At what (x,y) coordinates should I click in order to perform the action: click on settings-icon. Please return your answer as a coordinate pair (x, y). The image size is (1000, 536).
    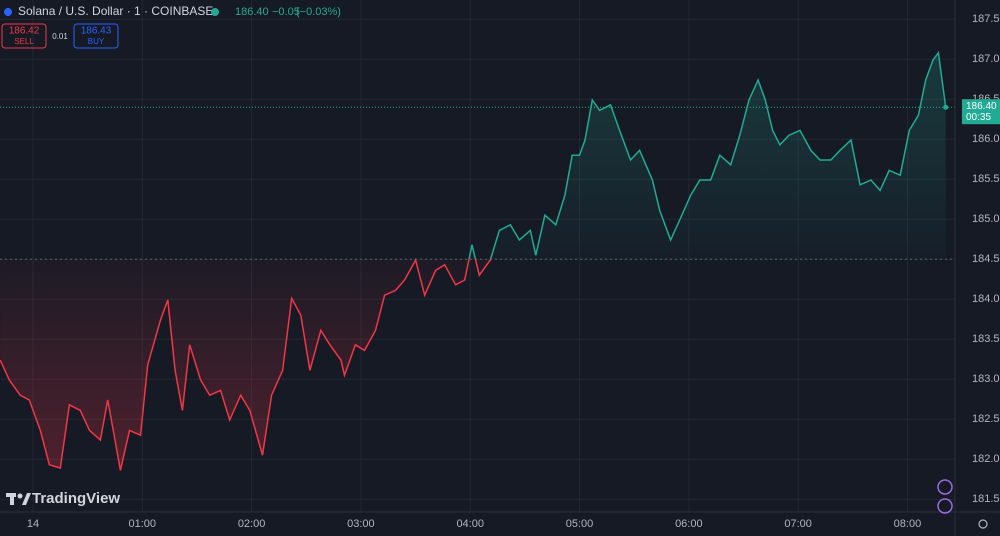
    Looking at the image, I should click on (983, 524).